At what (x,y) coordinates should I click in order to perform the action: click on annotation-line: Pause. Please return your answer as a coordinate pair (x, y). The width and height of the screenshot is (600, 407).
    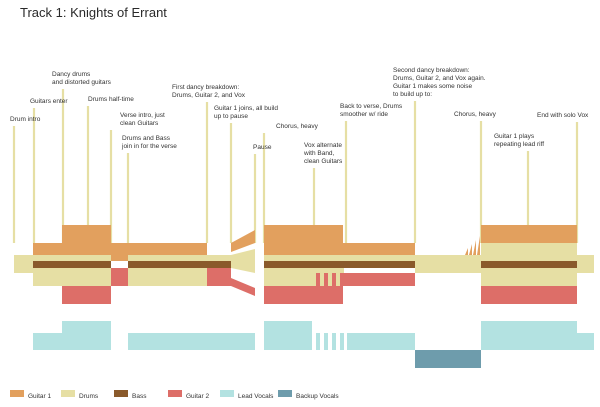
    Looking at the image, I should click on (262, 147).